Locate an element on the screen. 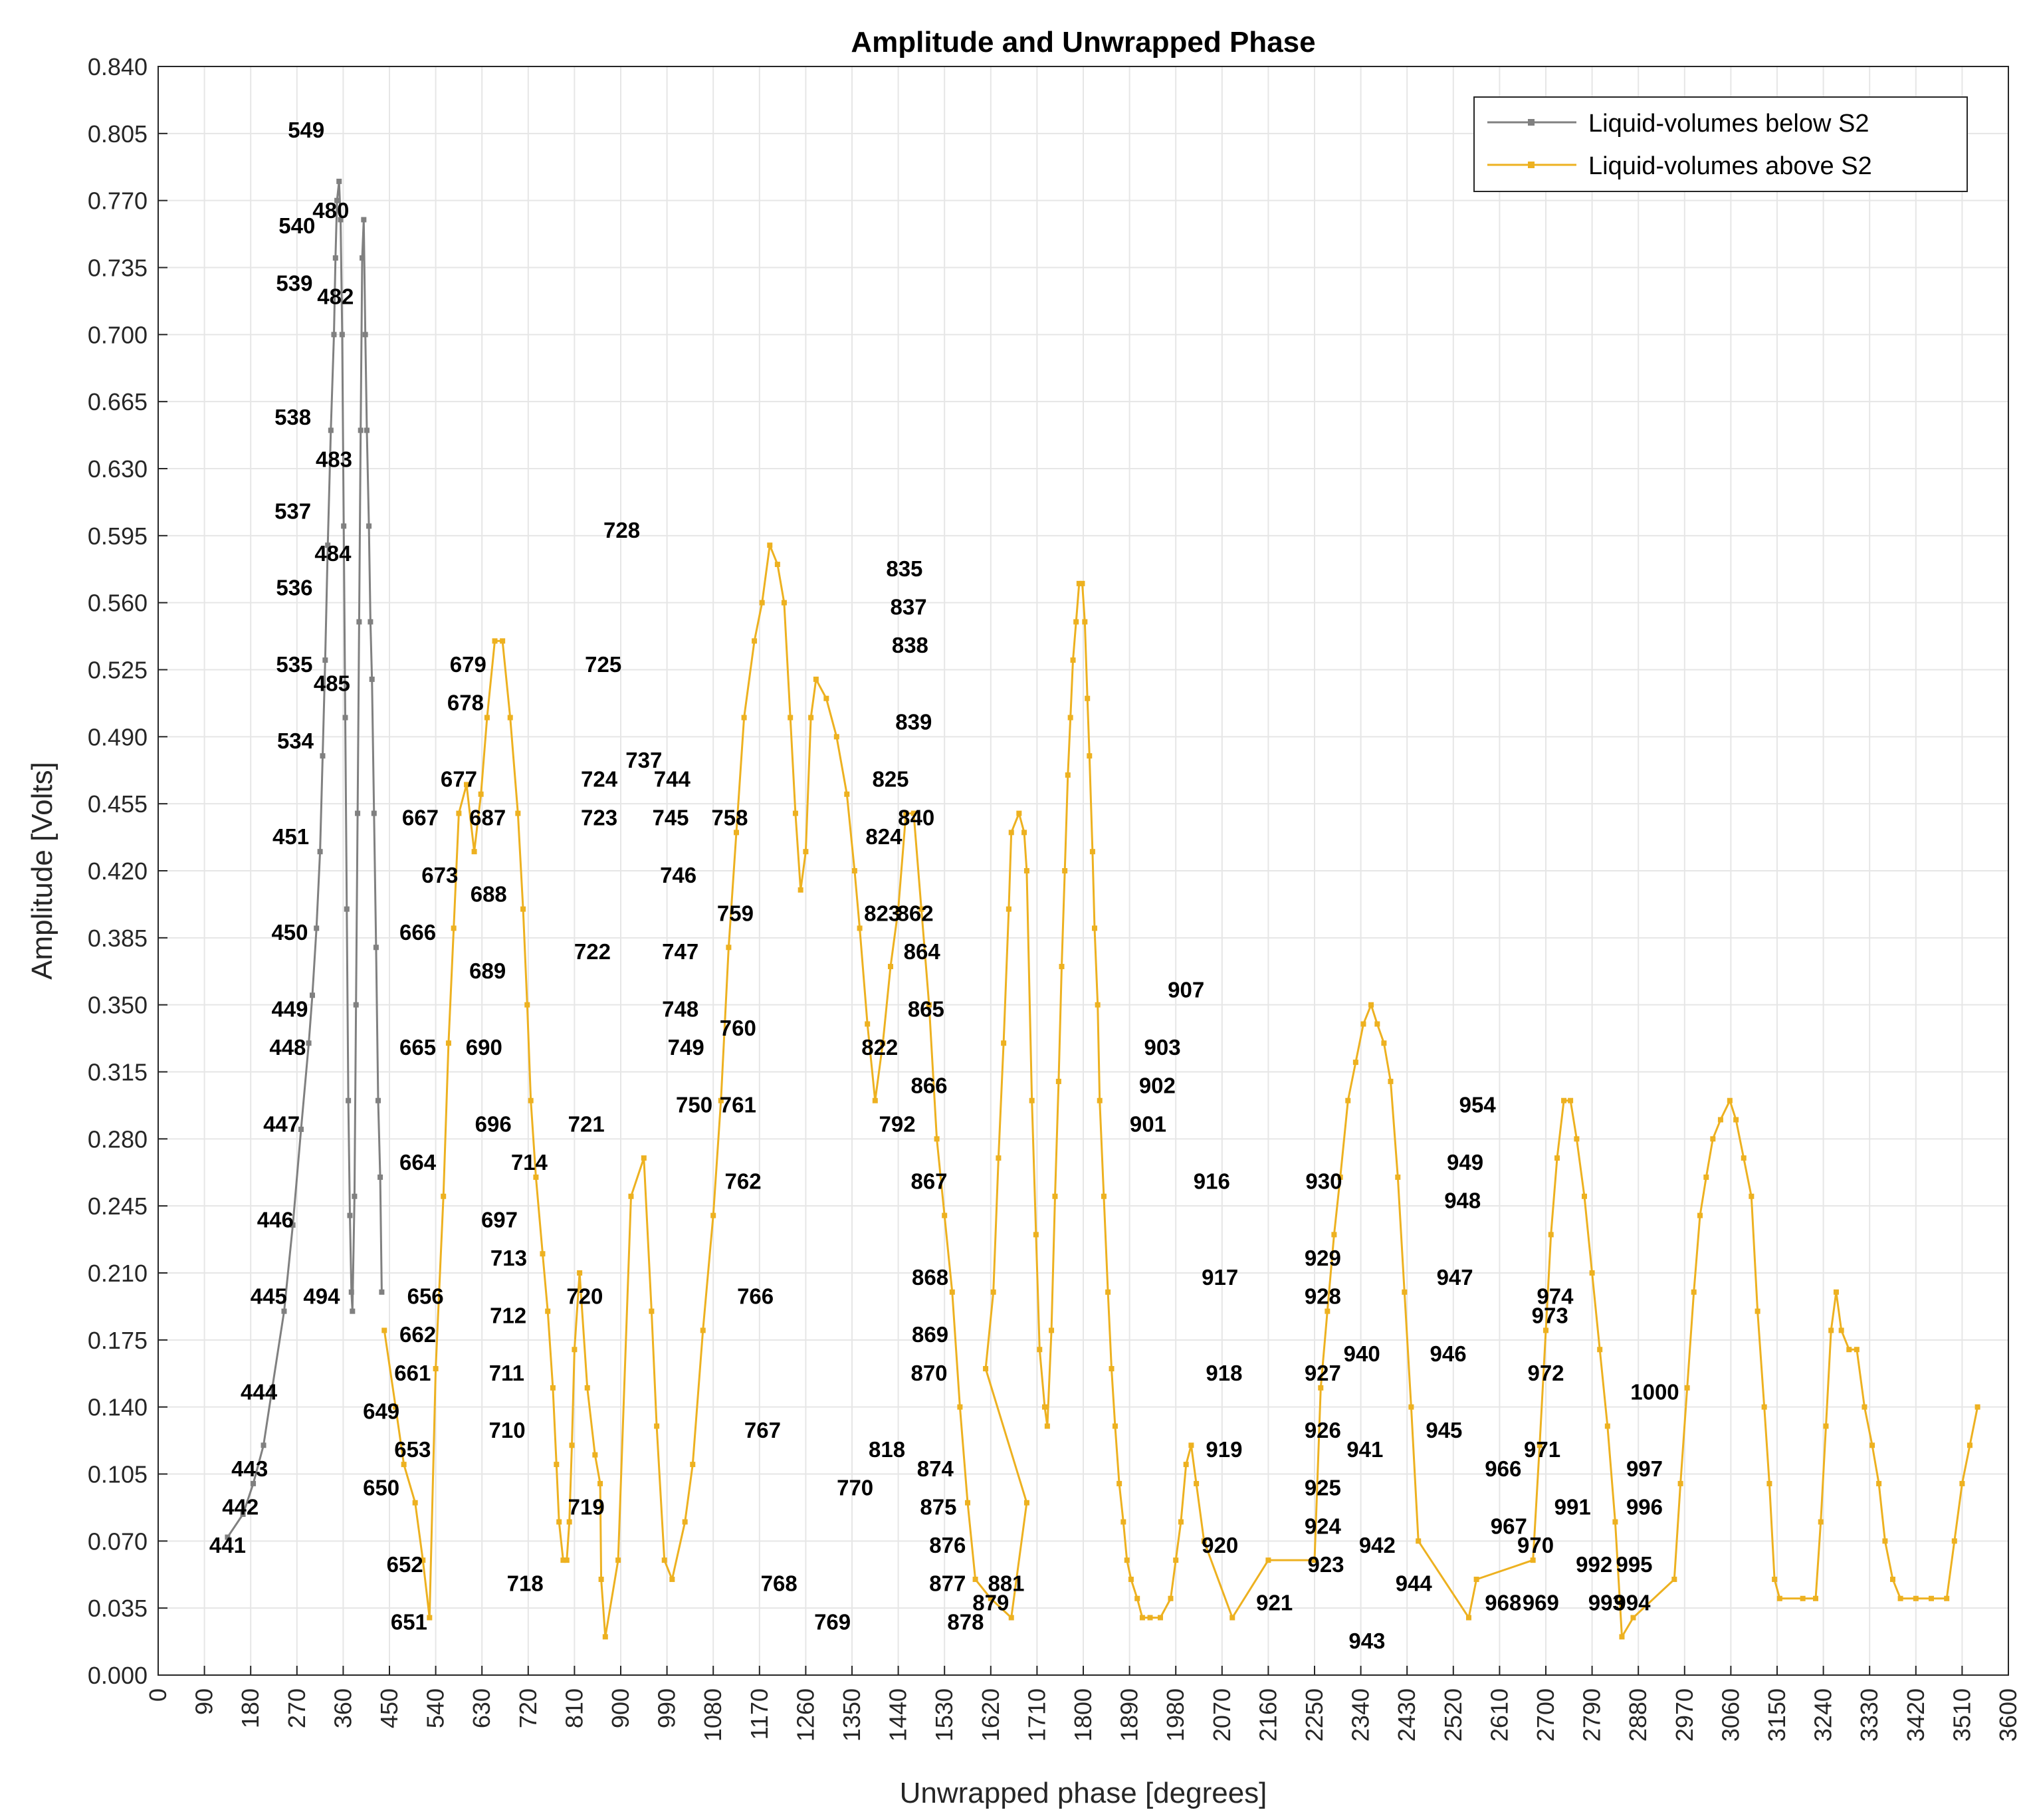 This screenshot has height=1820, width=2023. point-label: 973 is located at coordinates (1550, 1315).